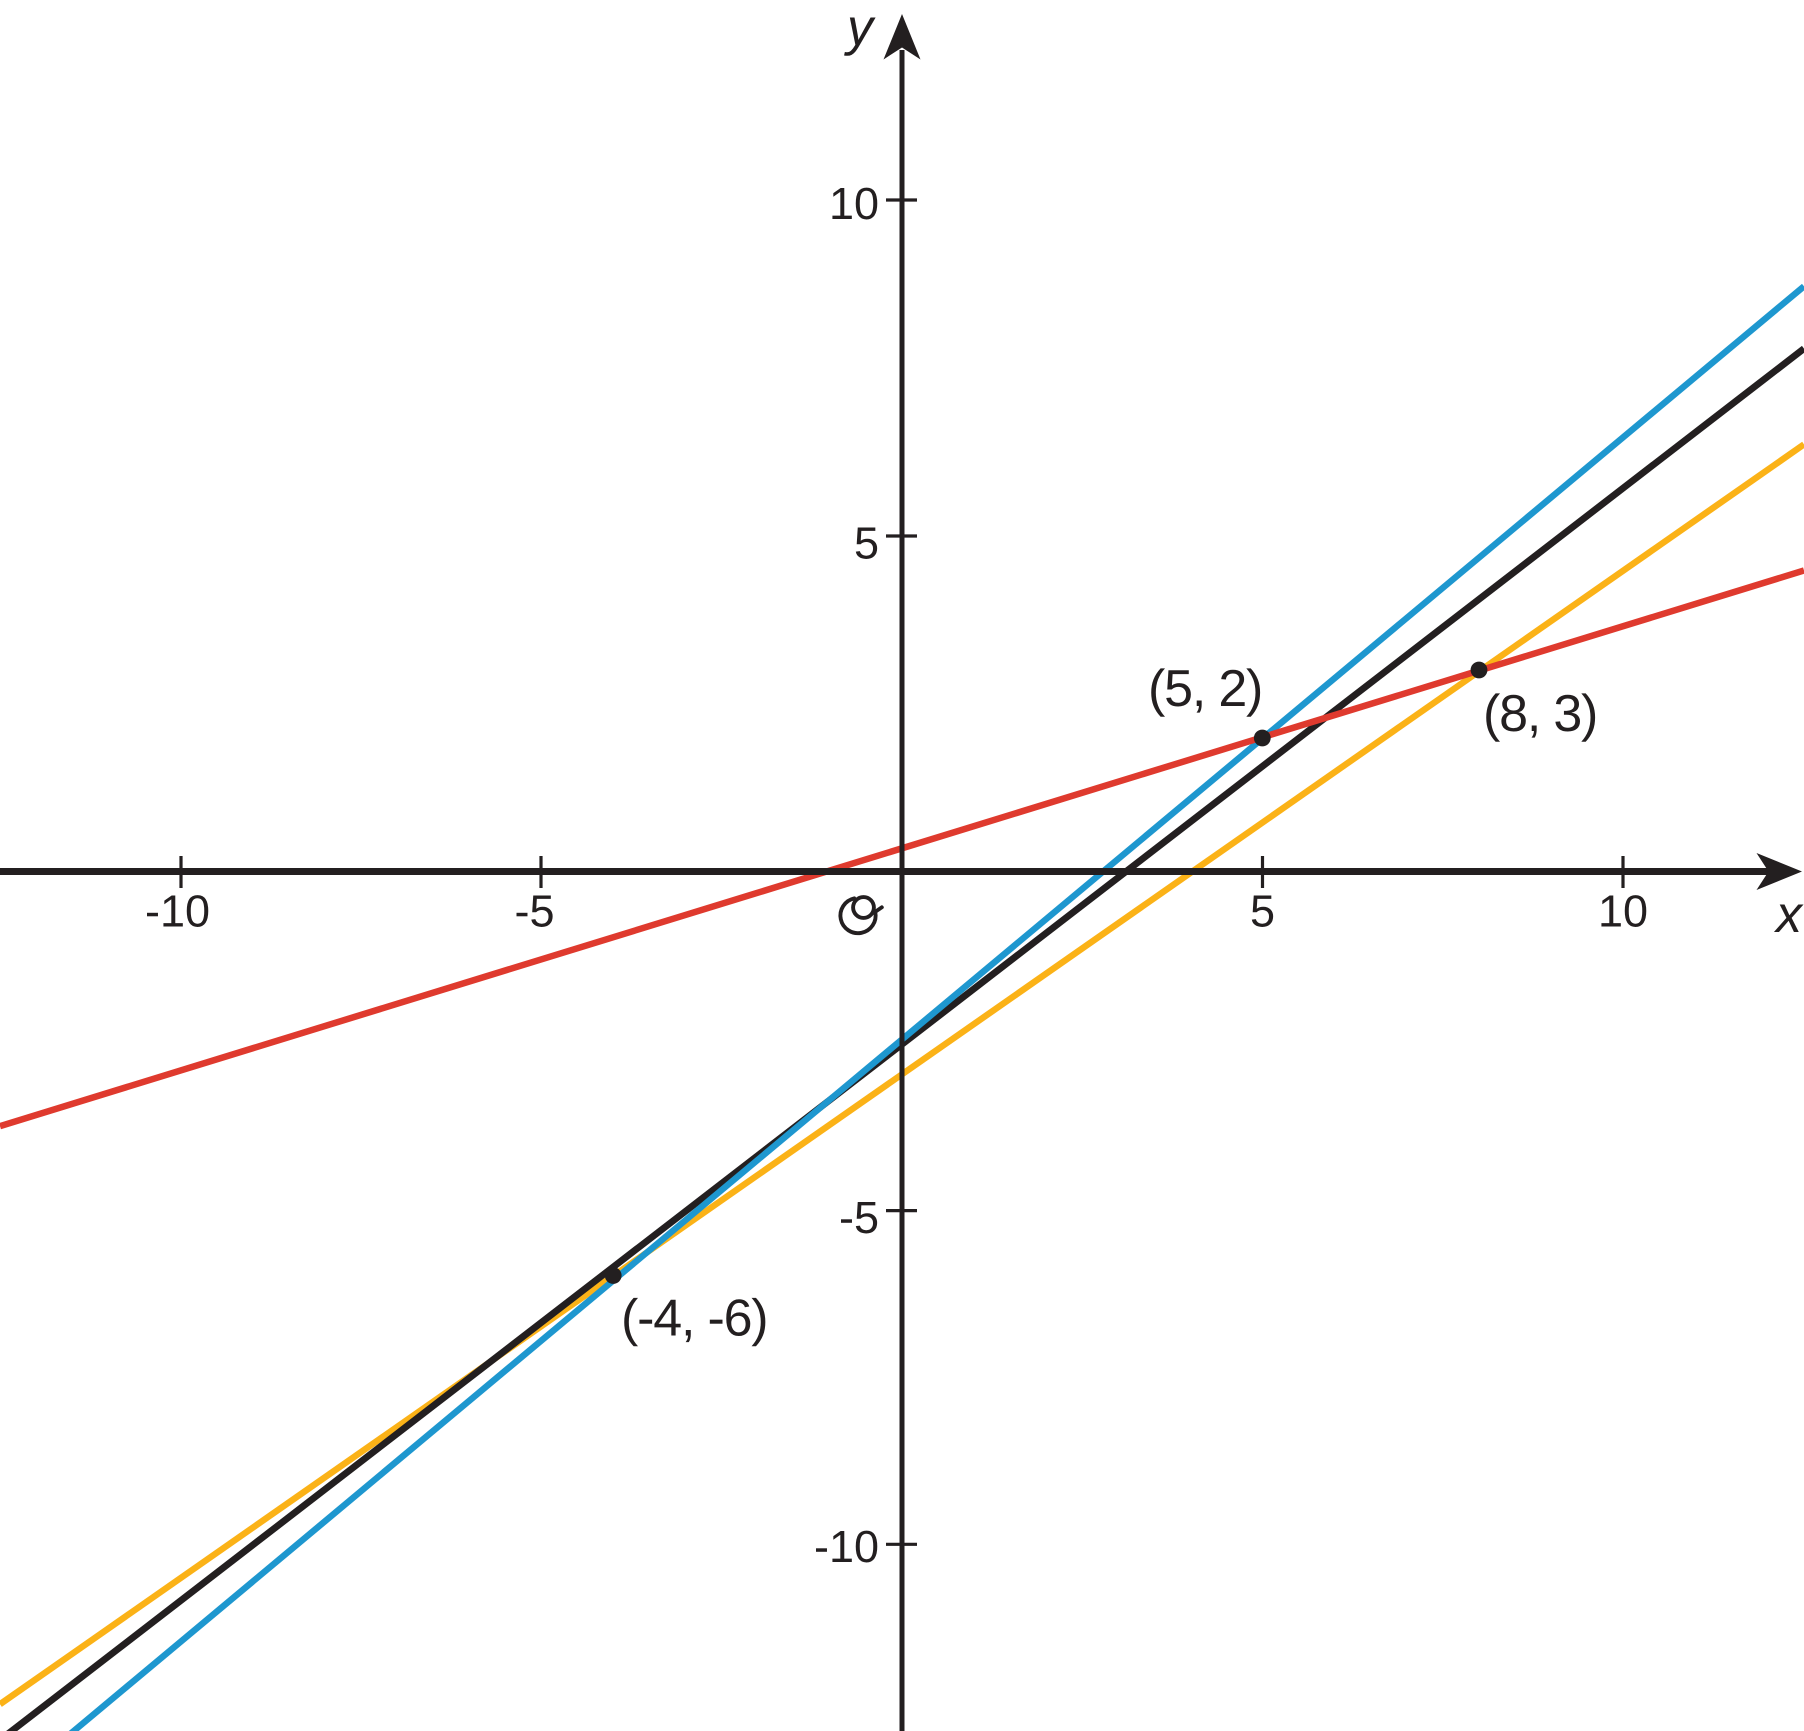  I want to click on svg-text: x, so click(1788, 915).